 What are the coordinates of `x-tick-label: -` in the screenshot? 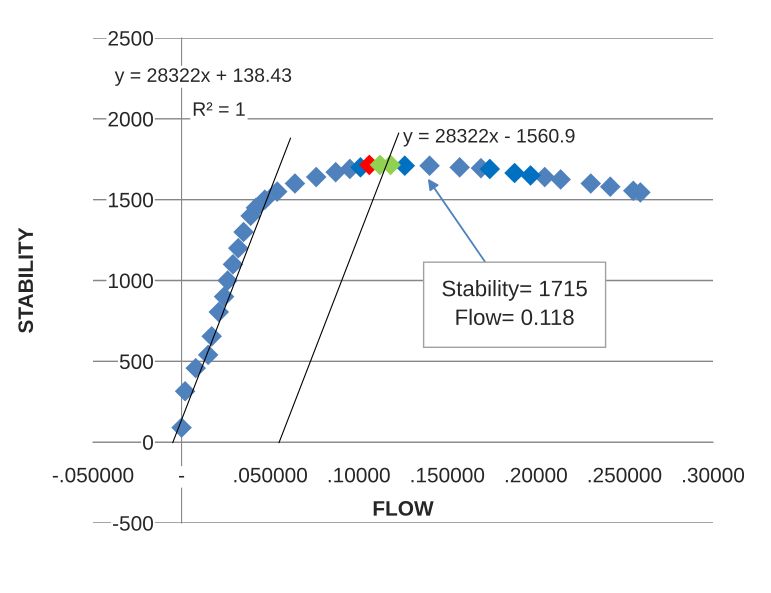 It's located at (181, 477).